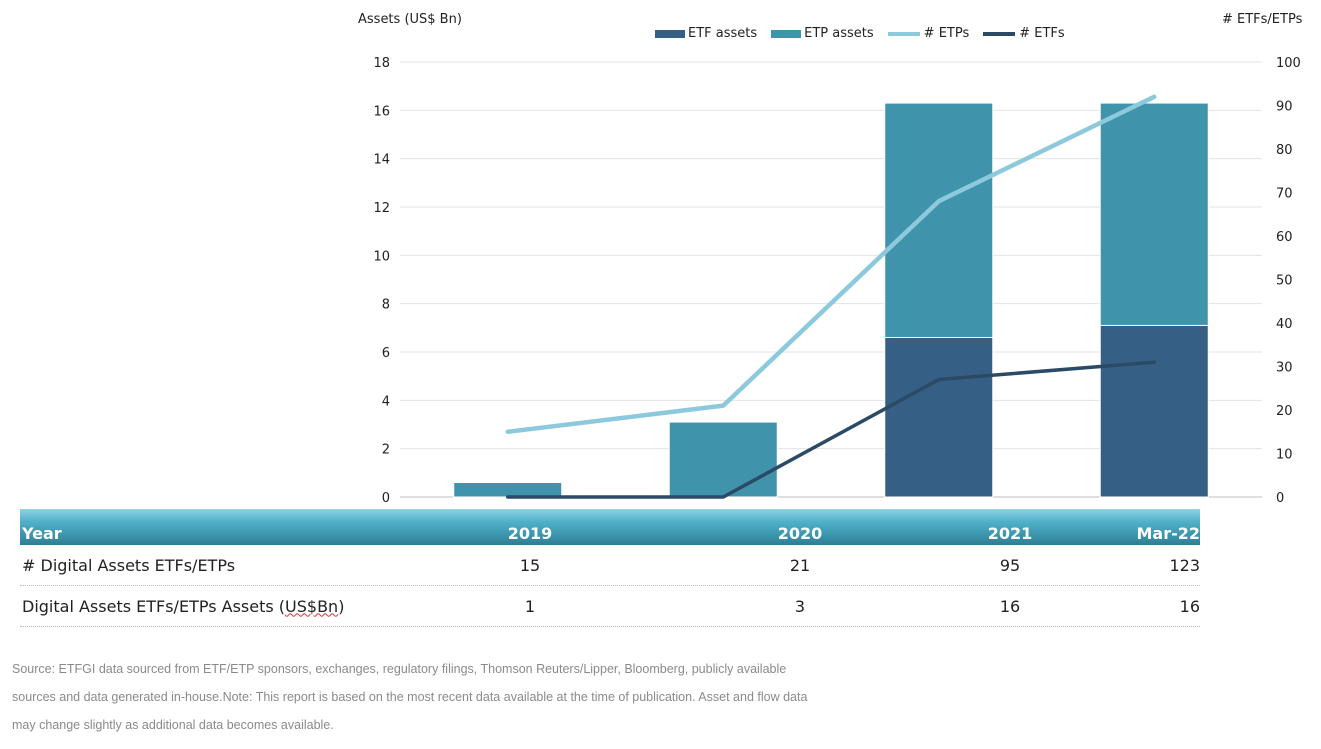 The height and width of the screenshot is (749, 1321). What do you see at coordinates (800, 533) in the screenshot?
I see `table-header-year: 2020` at bounding box center [800, 533].